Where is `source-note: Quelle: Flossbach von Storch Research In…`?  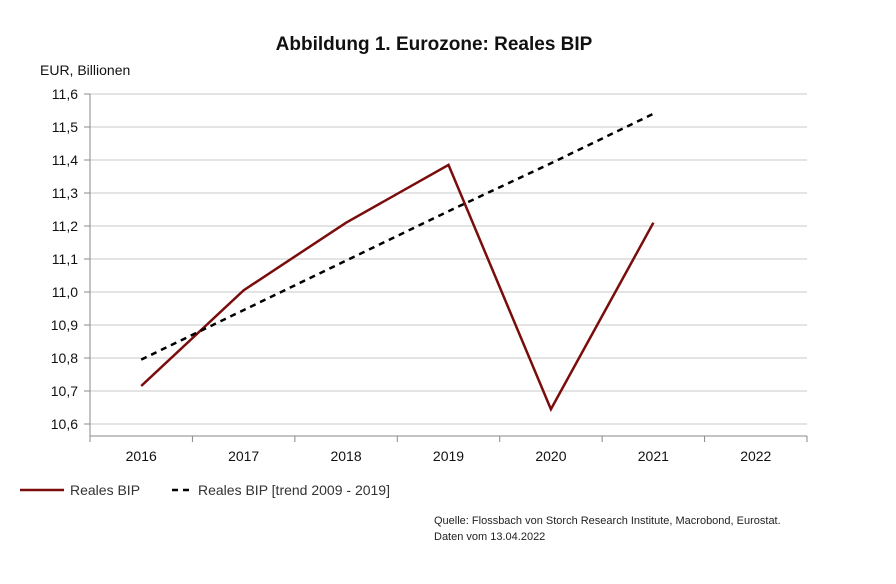 source-note: Quelle: Flossbach von Storch Research In… is located at coordinates (607, 521).